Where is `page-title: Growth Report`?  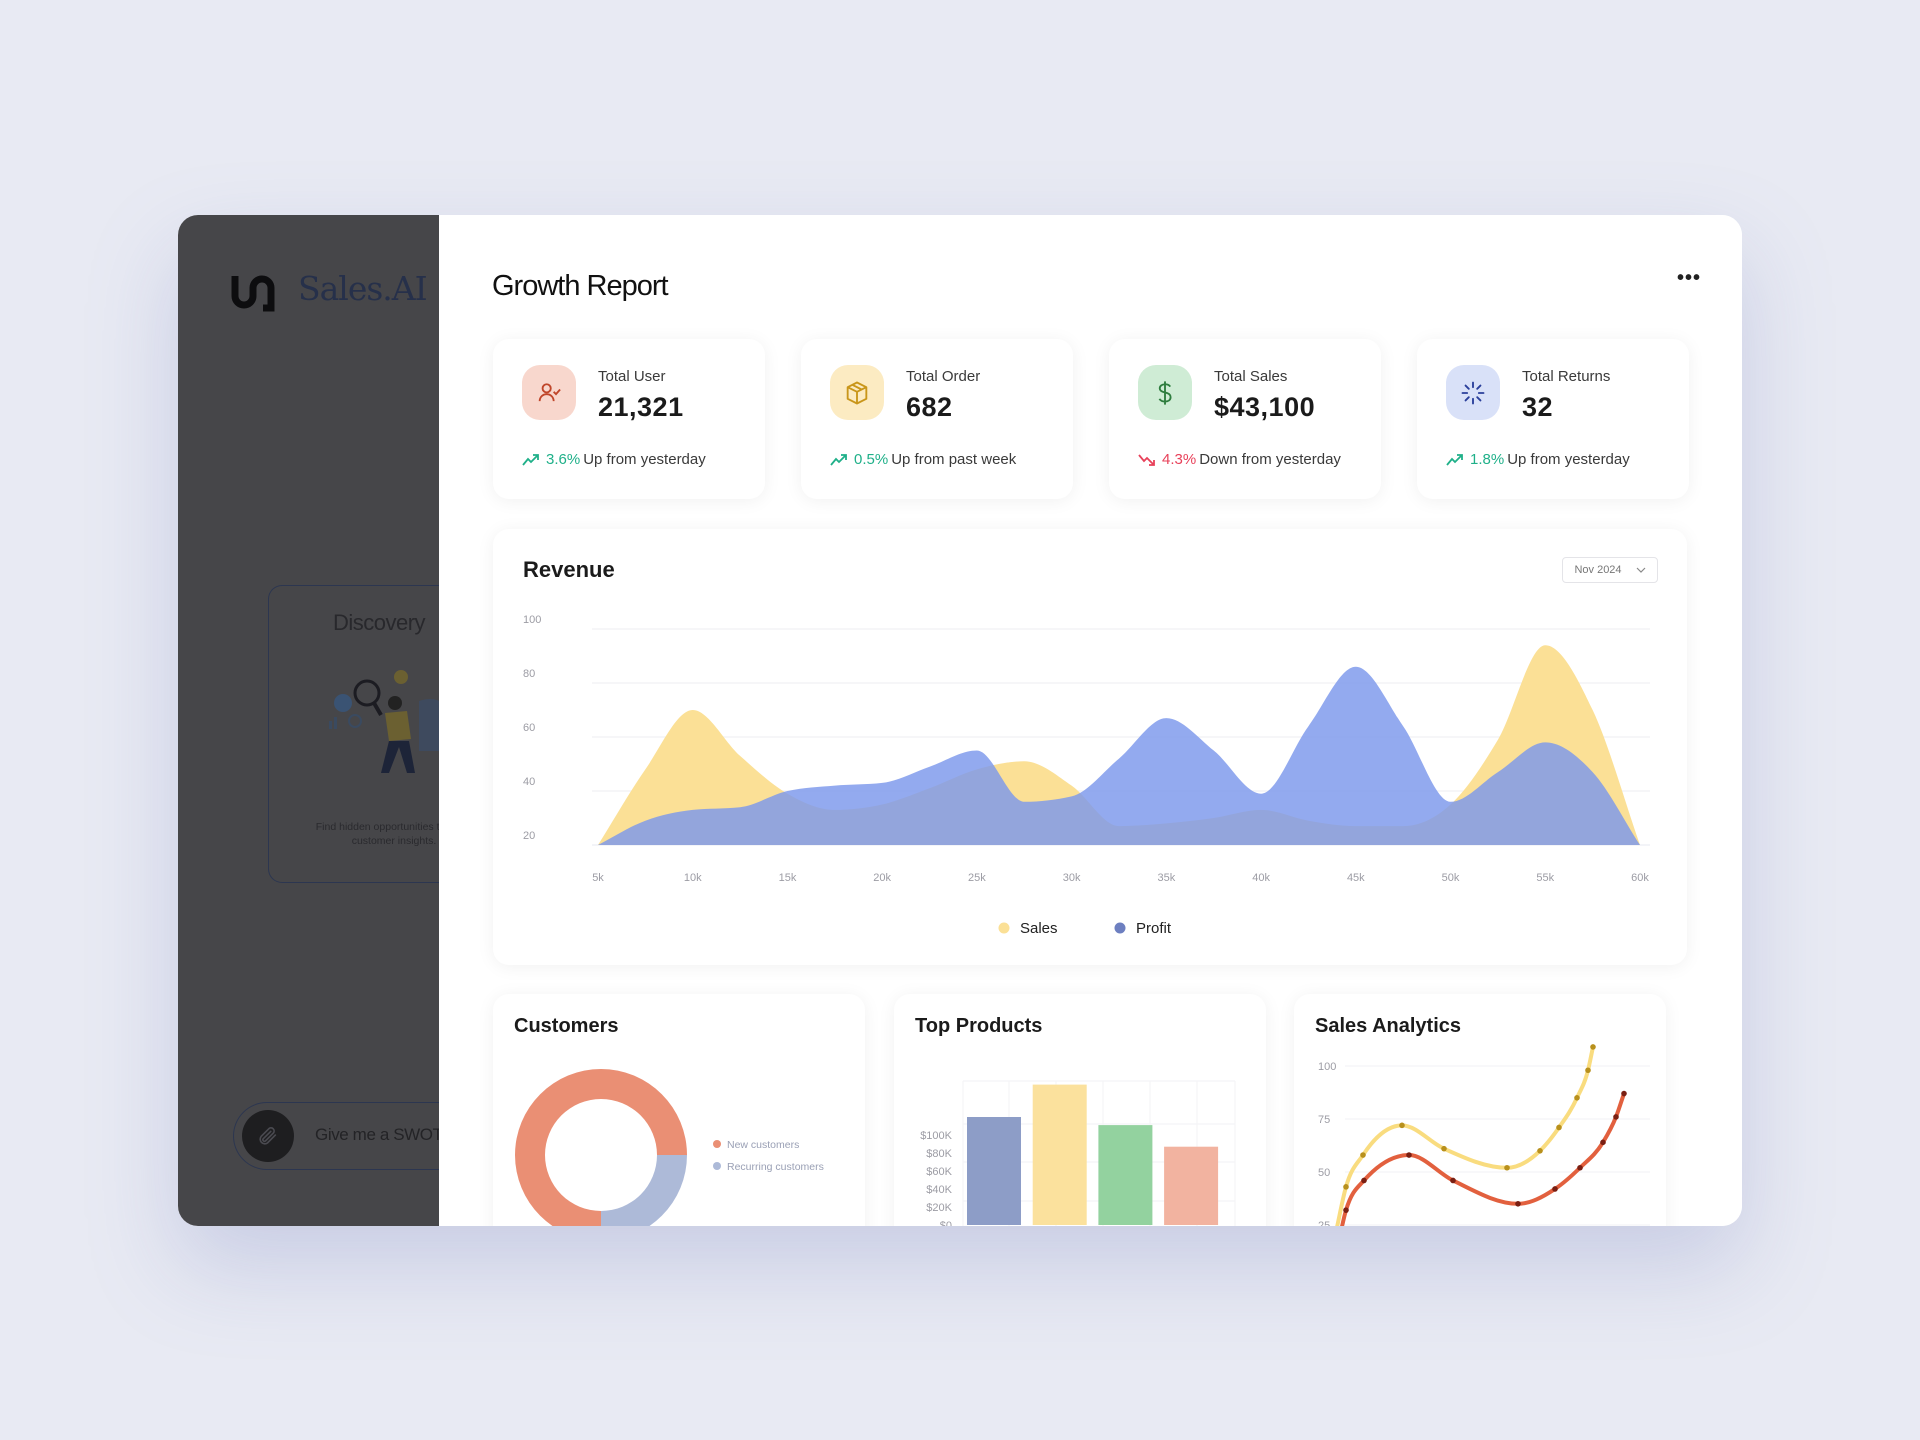 page-title: Growth Report is located at coordinates (580, 286).